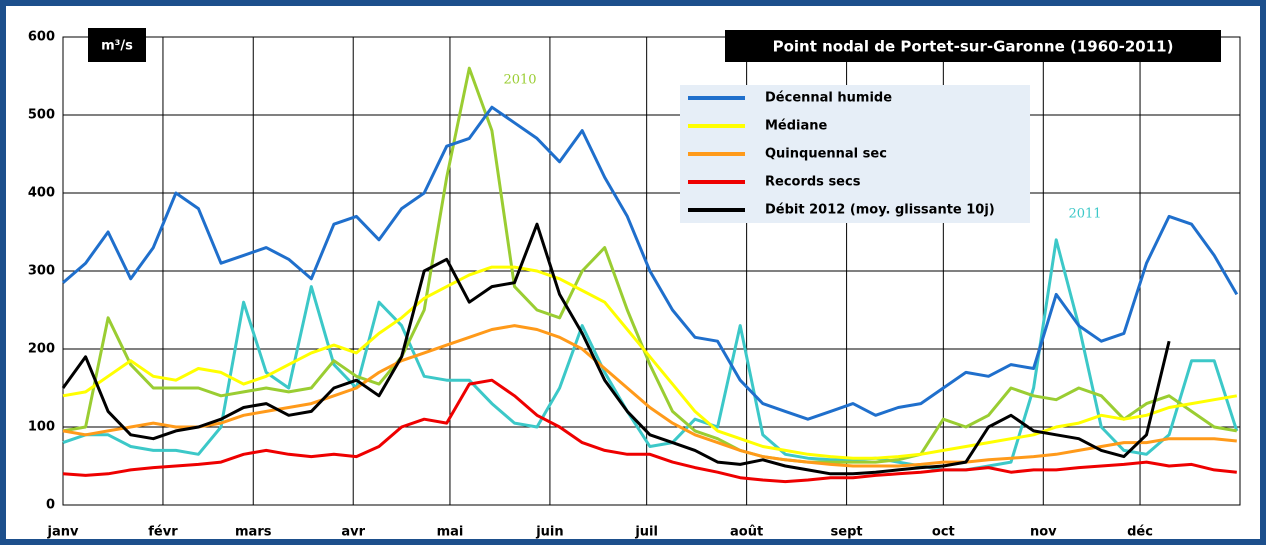  What do you see at coordinates (41, 193) in the screenshot?
I see `y-tick-label: 400` at bounding box center [41, 193].